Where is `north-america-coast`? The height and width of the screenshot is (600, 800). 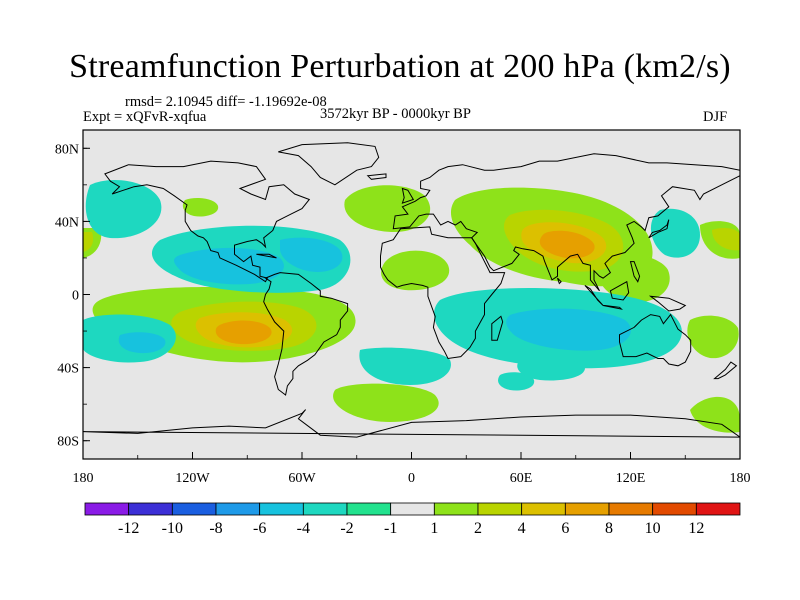
north-america-coast is located at coordinates (207, 221).